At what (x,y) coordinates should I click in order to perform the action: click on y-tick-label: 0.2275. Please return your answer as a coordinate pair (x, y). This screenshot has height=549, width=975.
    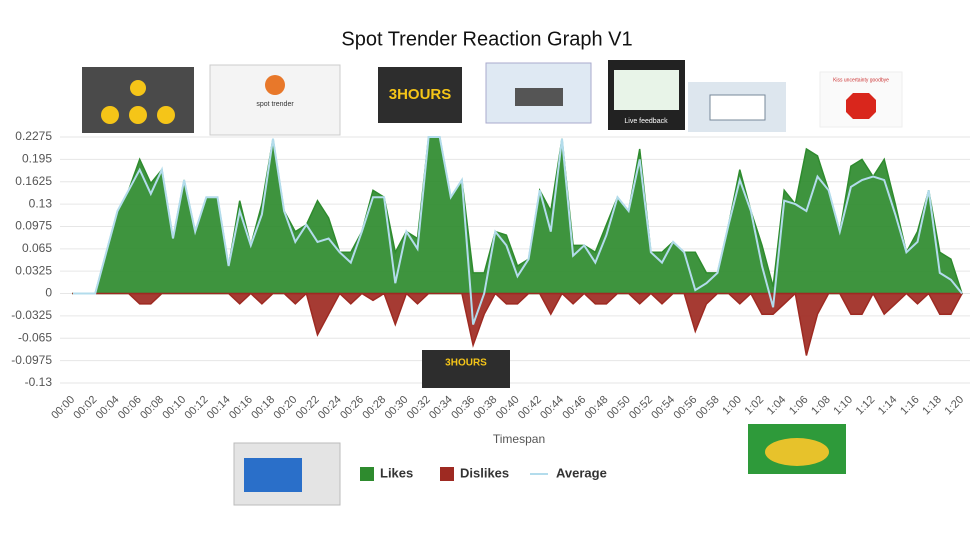
    Looking at the image, I should click on (33, 136).